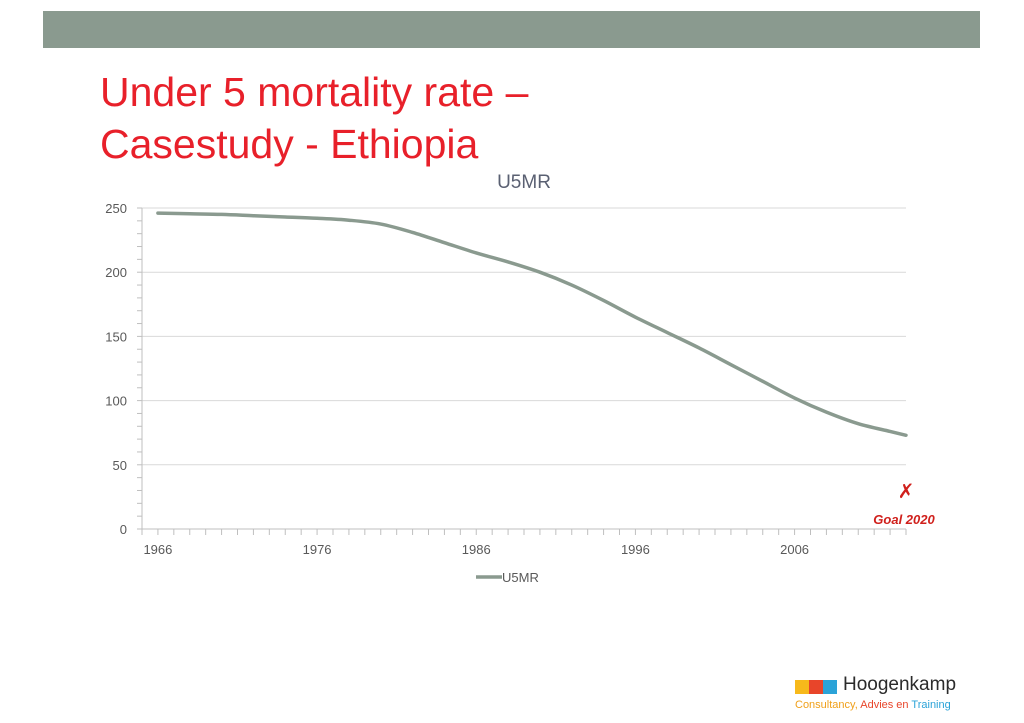  I want to click on chart-annotations: ✗ Goal 2020, so click(904, 503).